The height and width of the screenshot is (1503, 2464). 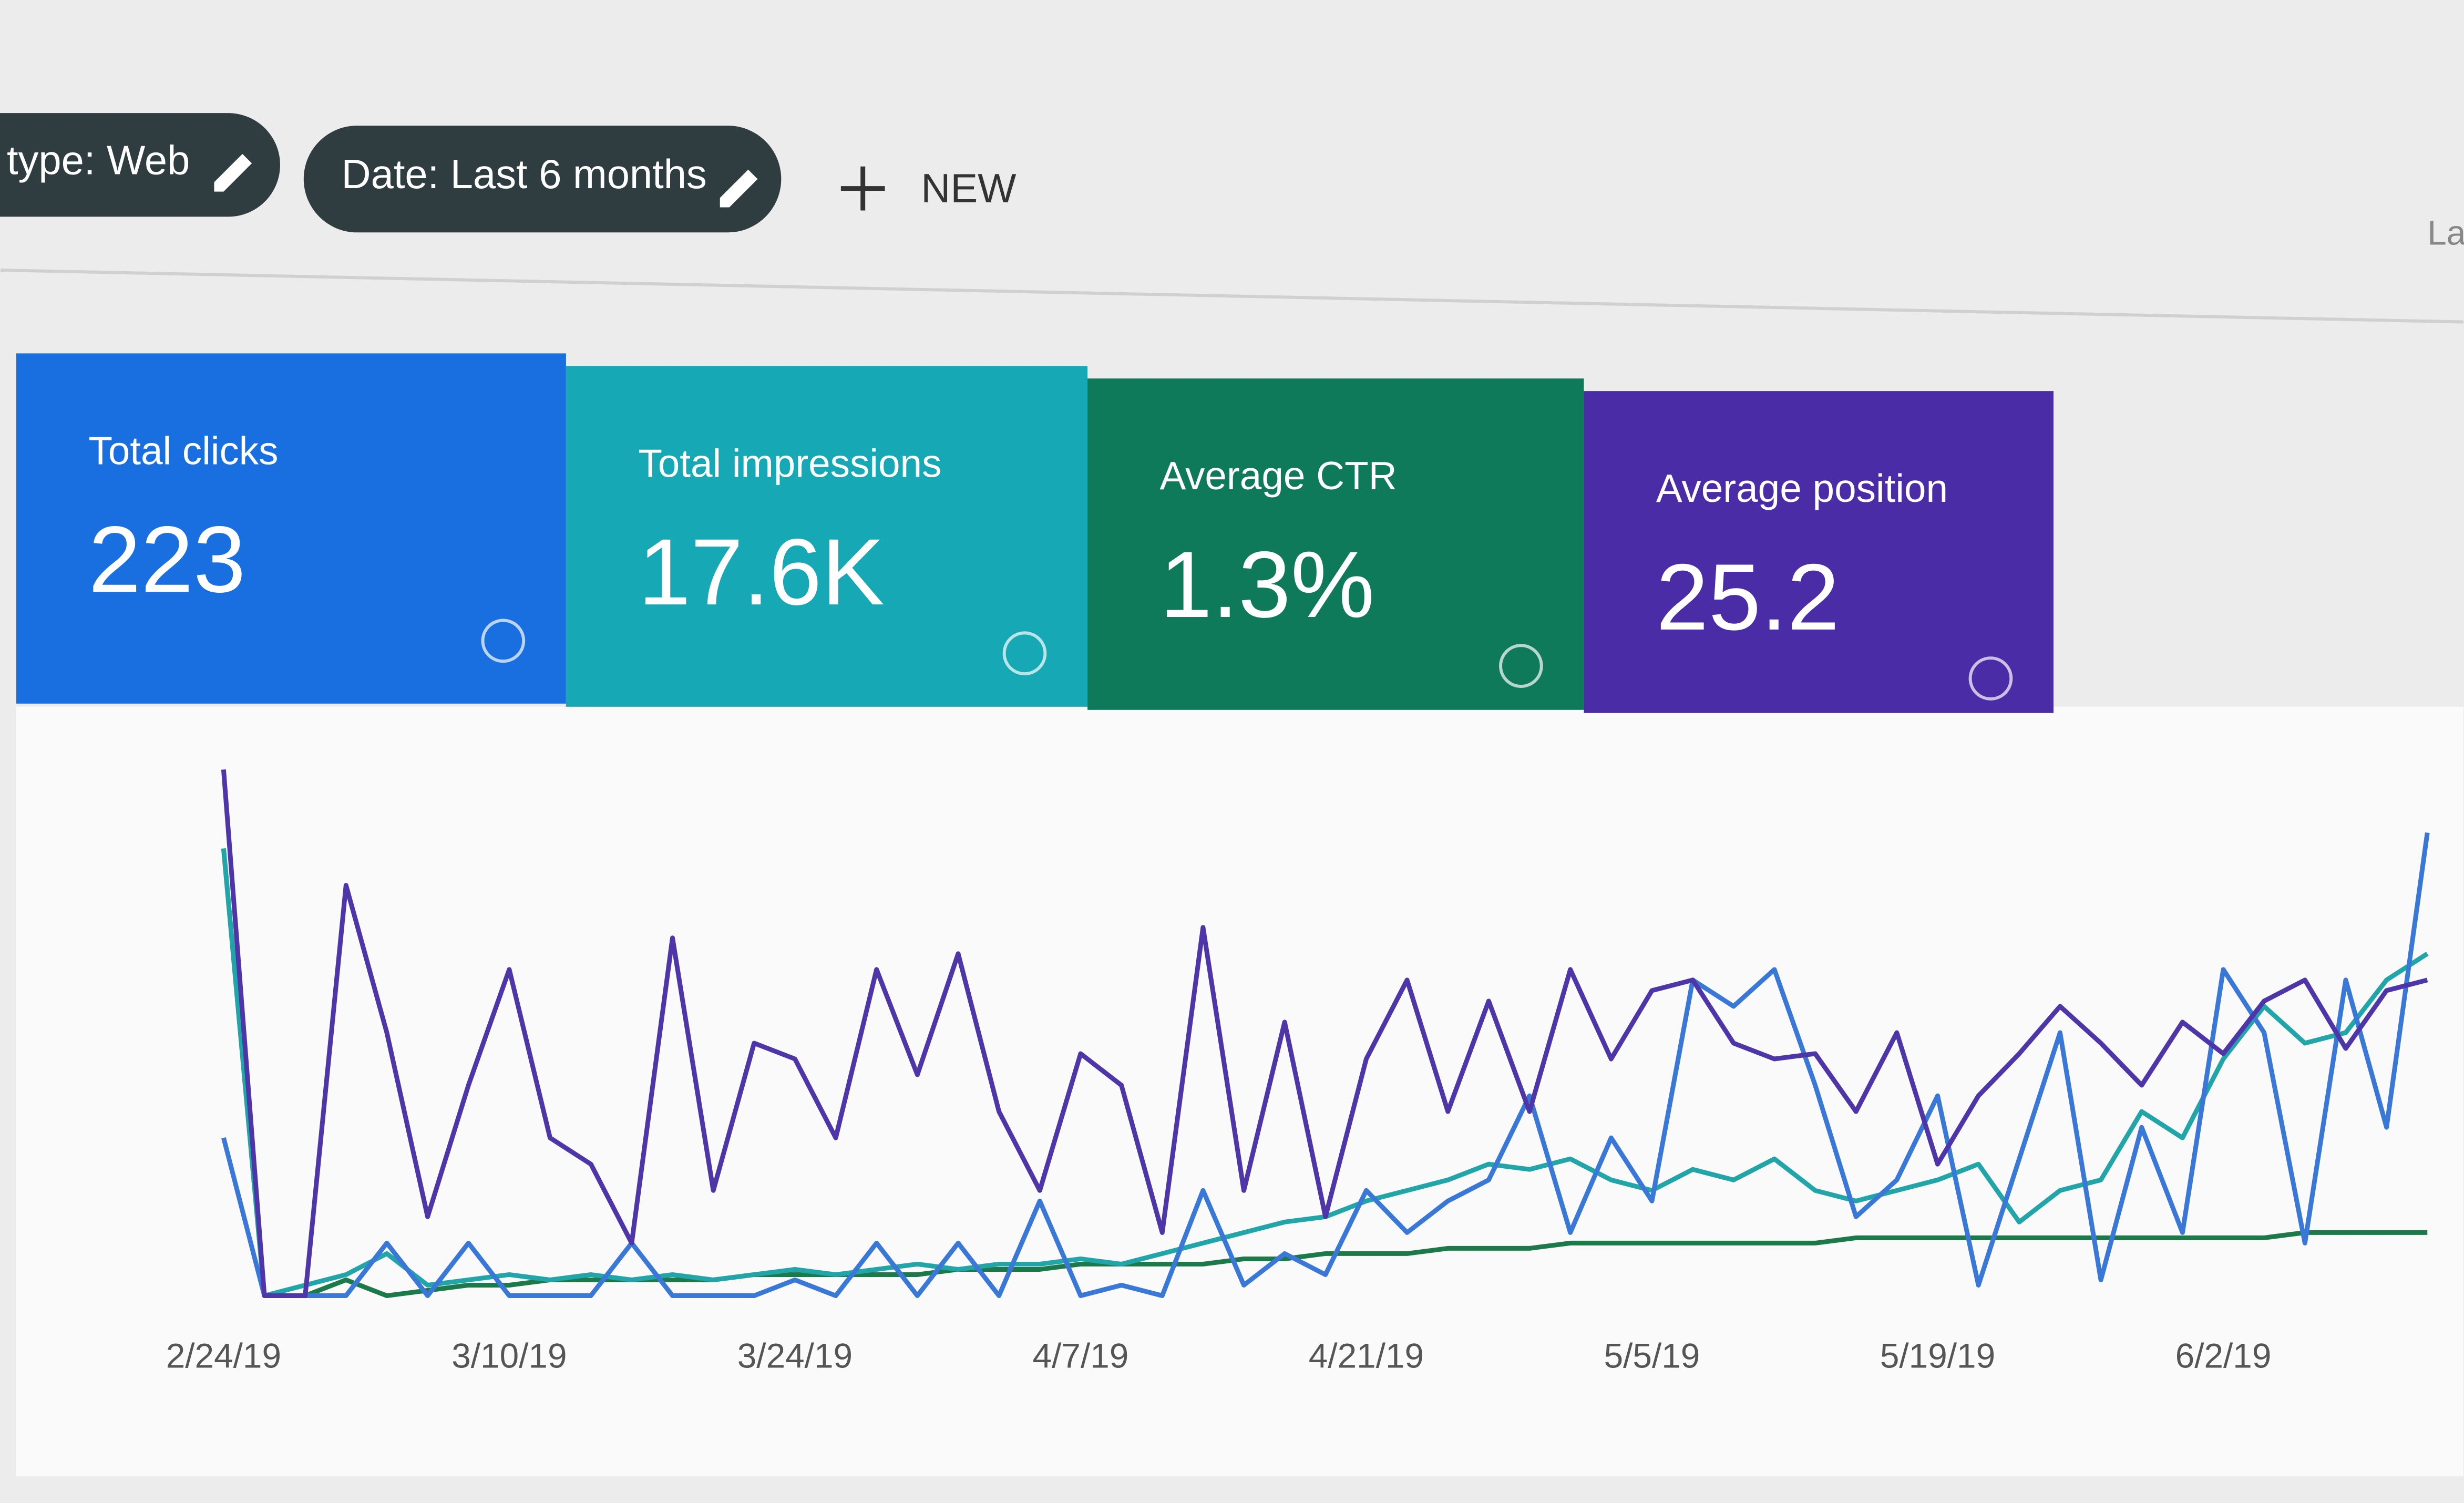 I want to click on x-tick-label: 3/24/19, so click(x=795, y=1356).